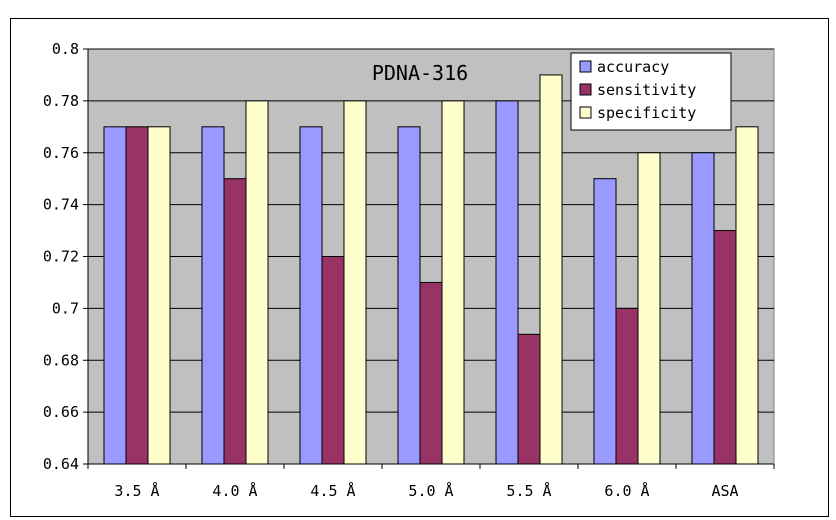 This screenshot has height=520, width=836. I want to click on y-tick-label: 0.72, so click(61, 257).